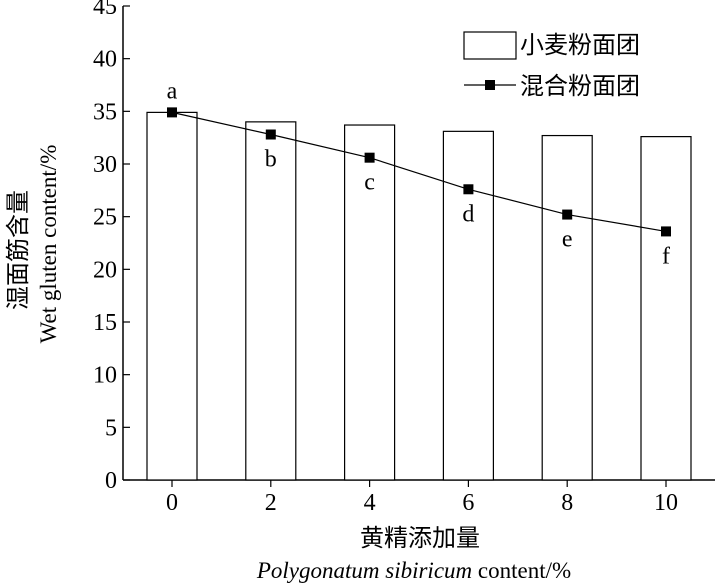  I want to click on y-tick-label: 35, so click(105, 112).